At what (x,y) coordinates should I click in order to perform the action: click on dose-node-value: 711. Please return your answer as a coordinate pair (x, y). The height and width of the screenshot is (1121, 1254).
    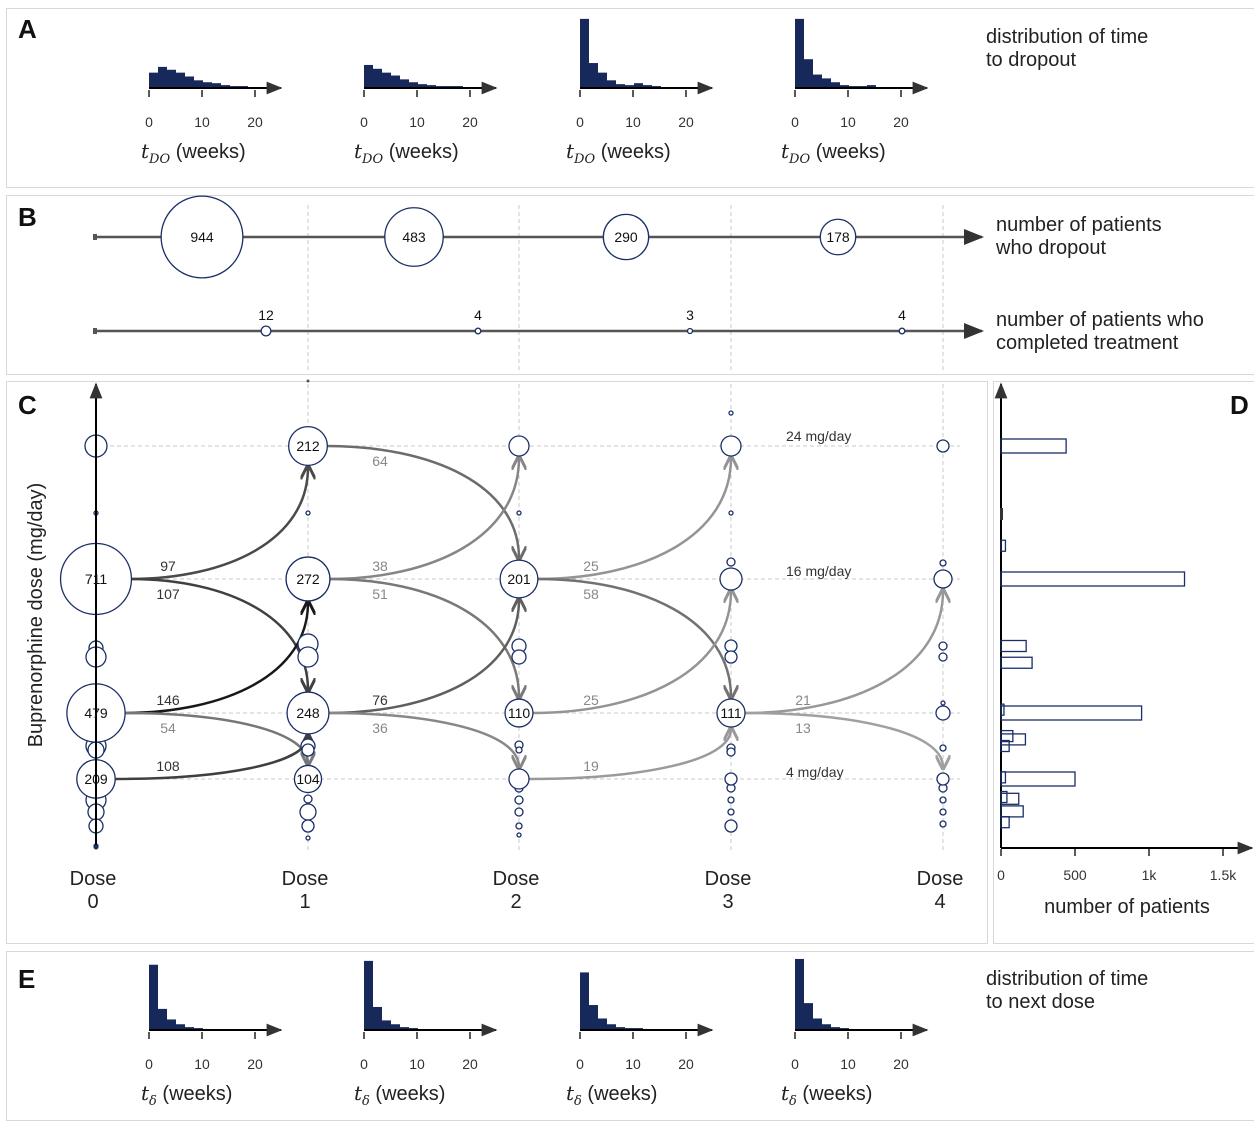
    Looking at the image, I should click on (96, 579).